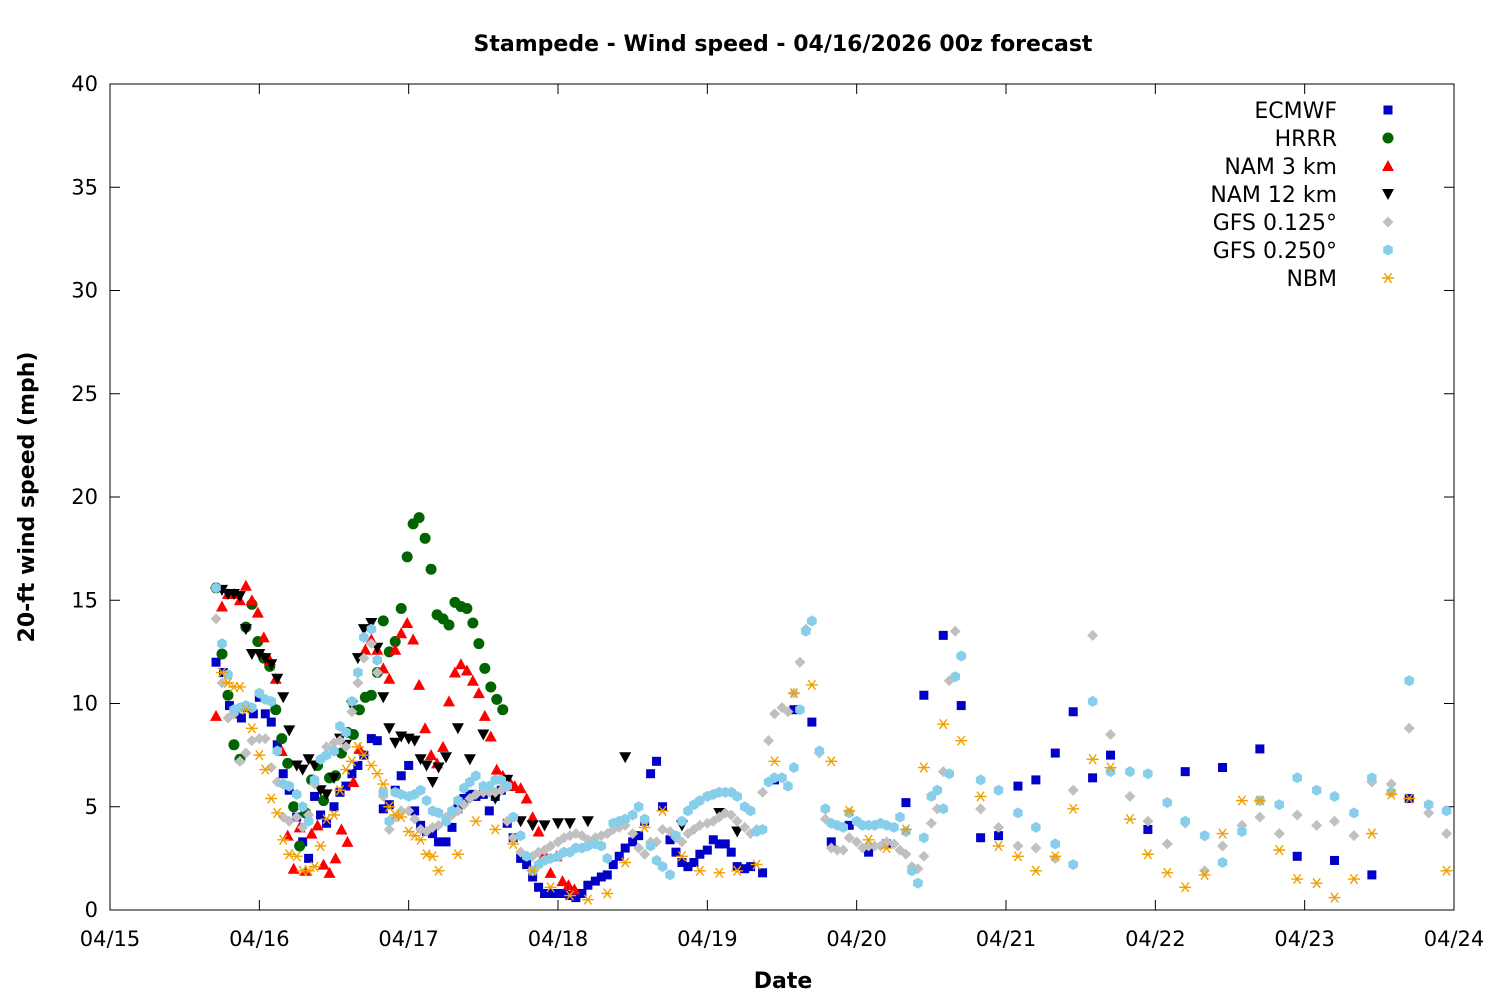 This screenshot has width=1500, height=1000. Describe the element at coordinates (1388, 165) in the screenshot. I see `legend-marker` at that location.